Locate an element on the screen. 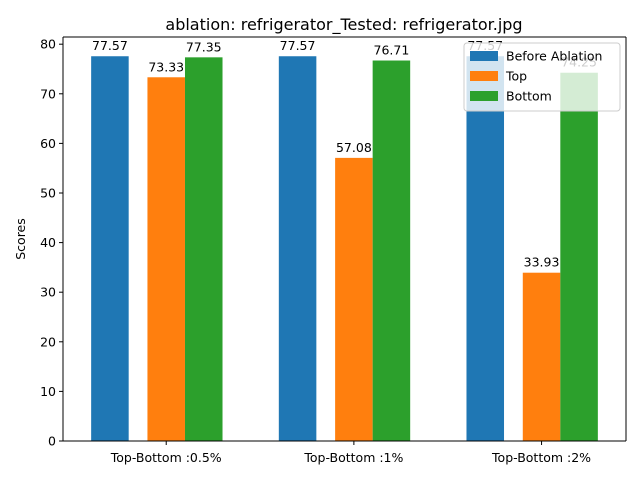 Image resolution: width=640 pixels, height=480 pixels. legend-box is located at coordinates (542, 77).